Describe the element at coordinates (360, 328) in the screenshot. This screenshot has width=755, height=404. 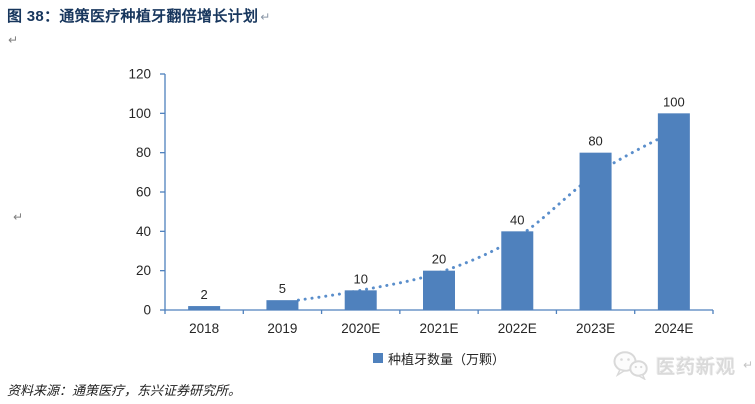
I see `x-axis-label: 2020E` at that location.